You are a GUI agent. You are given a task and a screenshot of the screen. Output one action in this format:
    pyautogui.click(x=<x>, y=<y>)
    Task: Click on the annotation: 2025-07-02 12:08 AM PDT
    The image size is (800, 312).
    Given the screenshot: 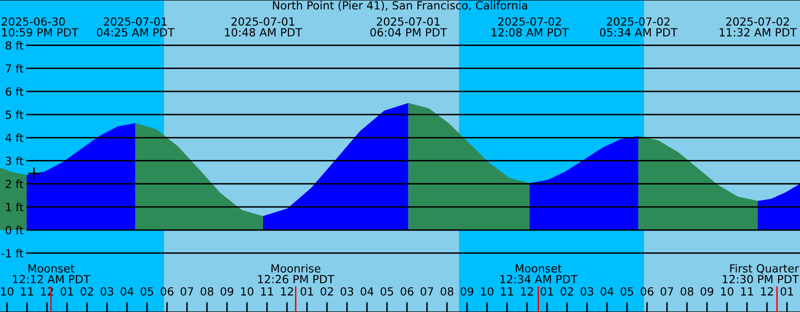 What is the action you would take?
    pyautogui.click(x=530, y=27)
    